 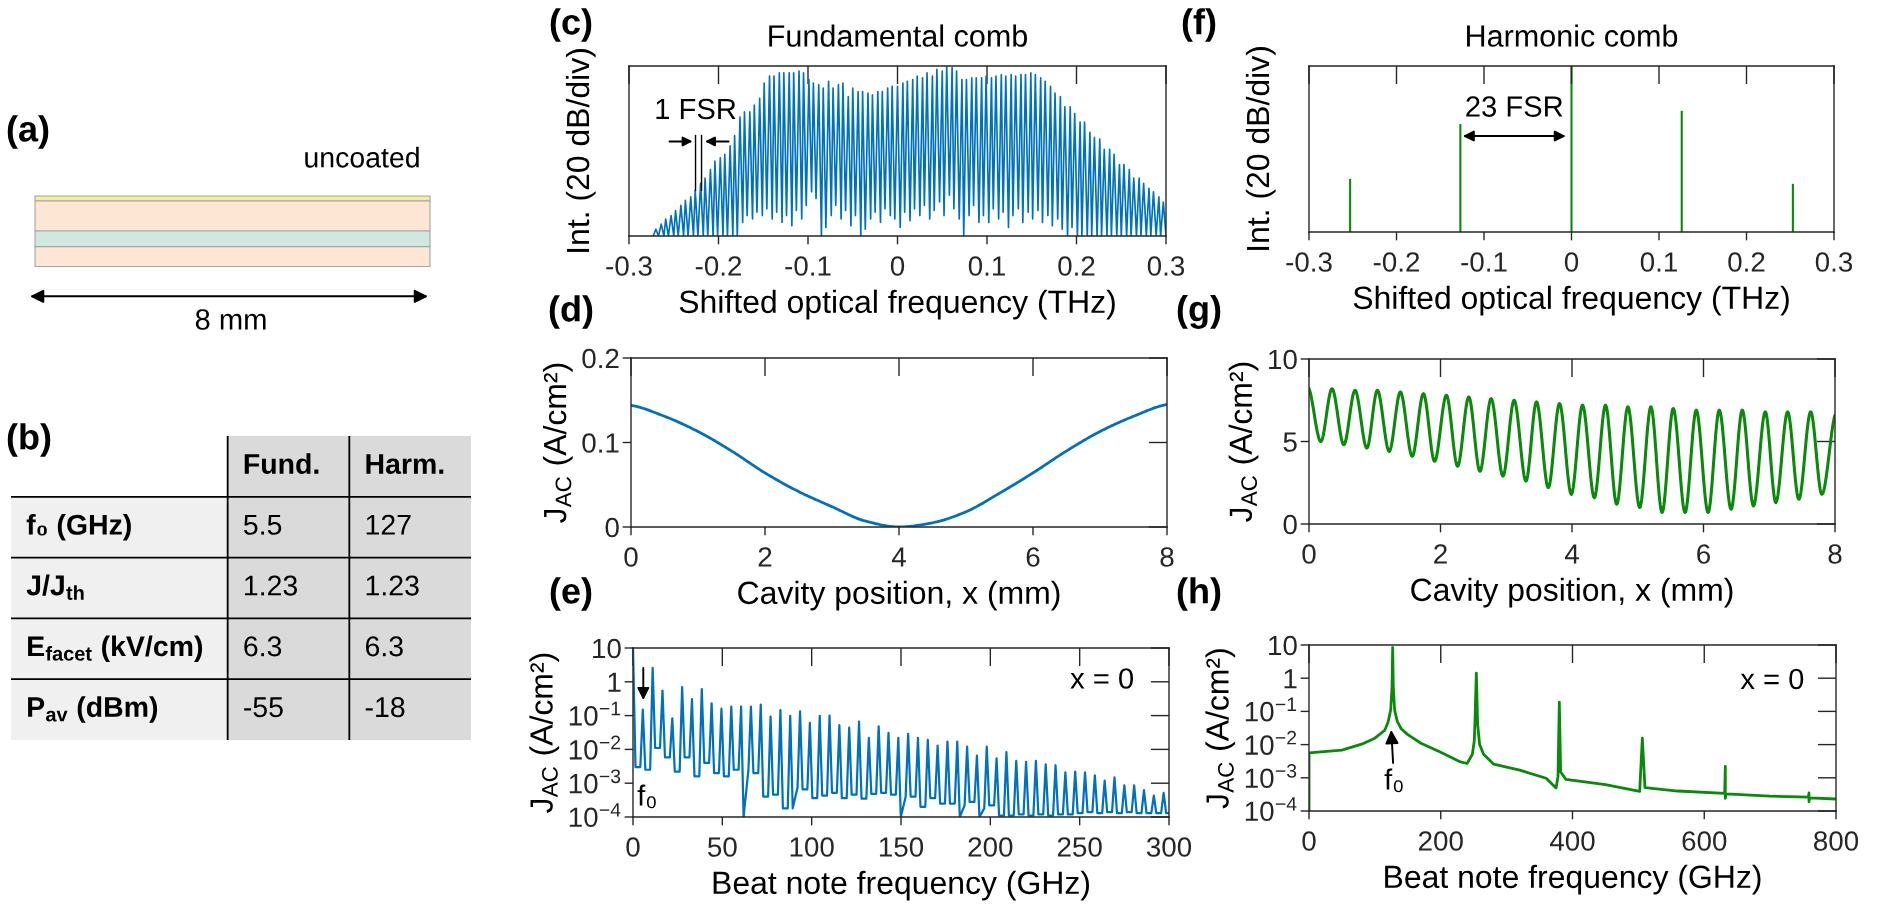 What do you see at coordinates (1704, 841) in the screenshot?
I see `x-tick-label: 600` at bounding box center [1704, 841].